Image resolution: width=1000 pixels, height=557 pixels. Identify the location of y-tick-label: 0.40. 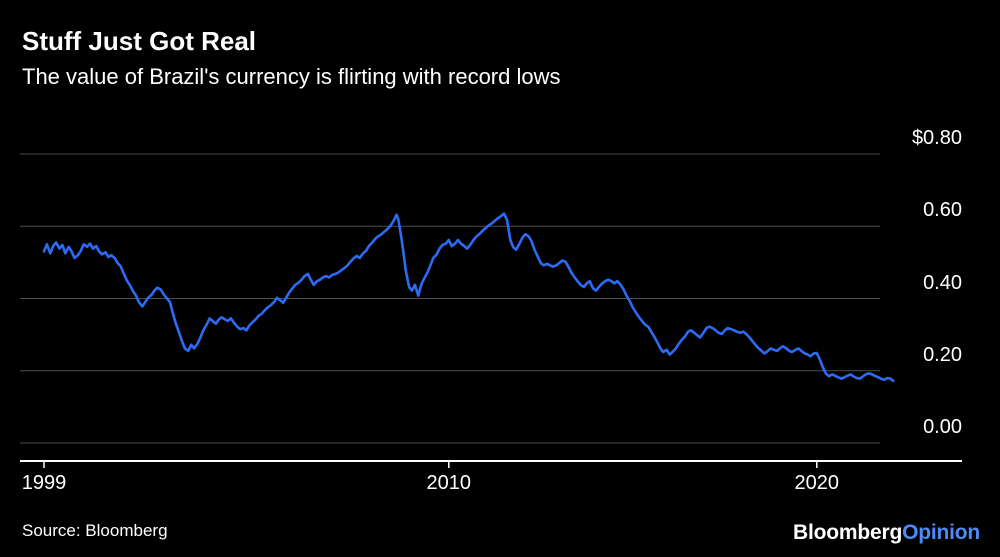
(942, 282).